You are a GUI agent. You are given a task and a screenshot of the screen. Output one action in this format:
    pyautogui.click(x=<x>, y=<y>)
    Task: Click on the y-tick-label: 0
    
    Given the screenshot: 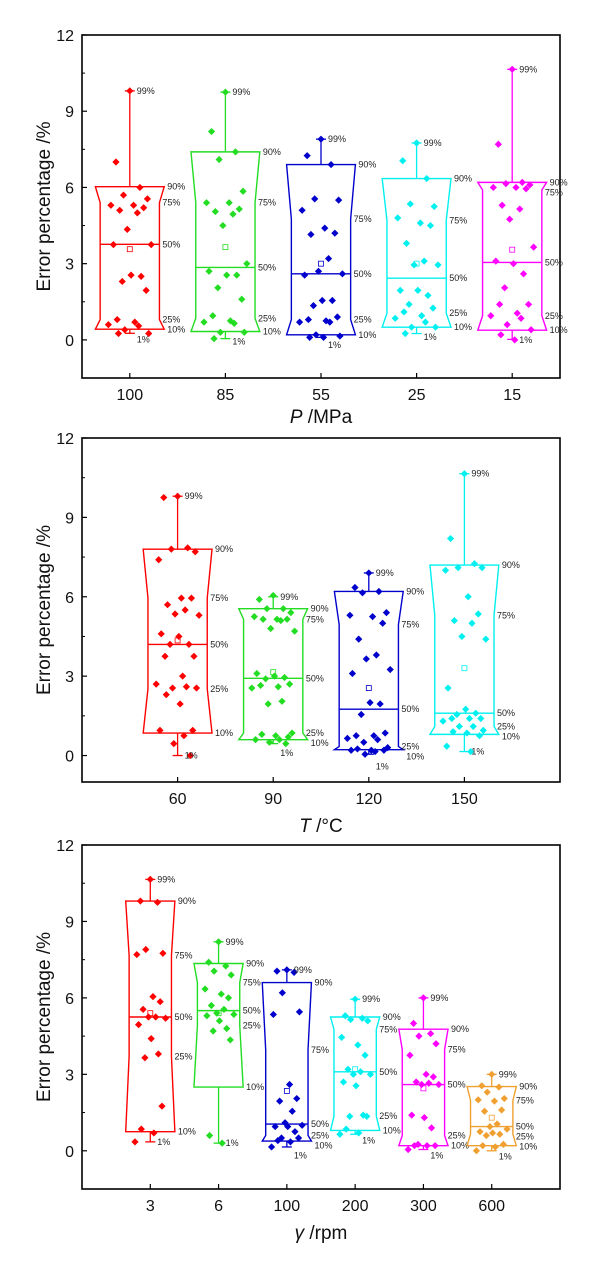 What is the action you would take?
    pyautogui.click(x=69, y=341)
    